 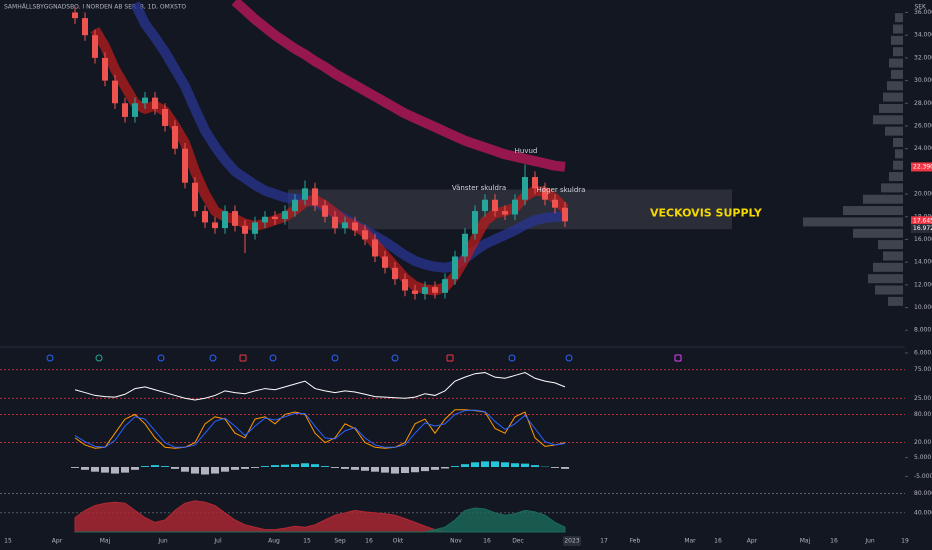 What do you see at coordinates (923, 80) in the screenshot?
I see `y-tick-label: 30.000` at bounding box center [923, 80].